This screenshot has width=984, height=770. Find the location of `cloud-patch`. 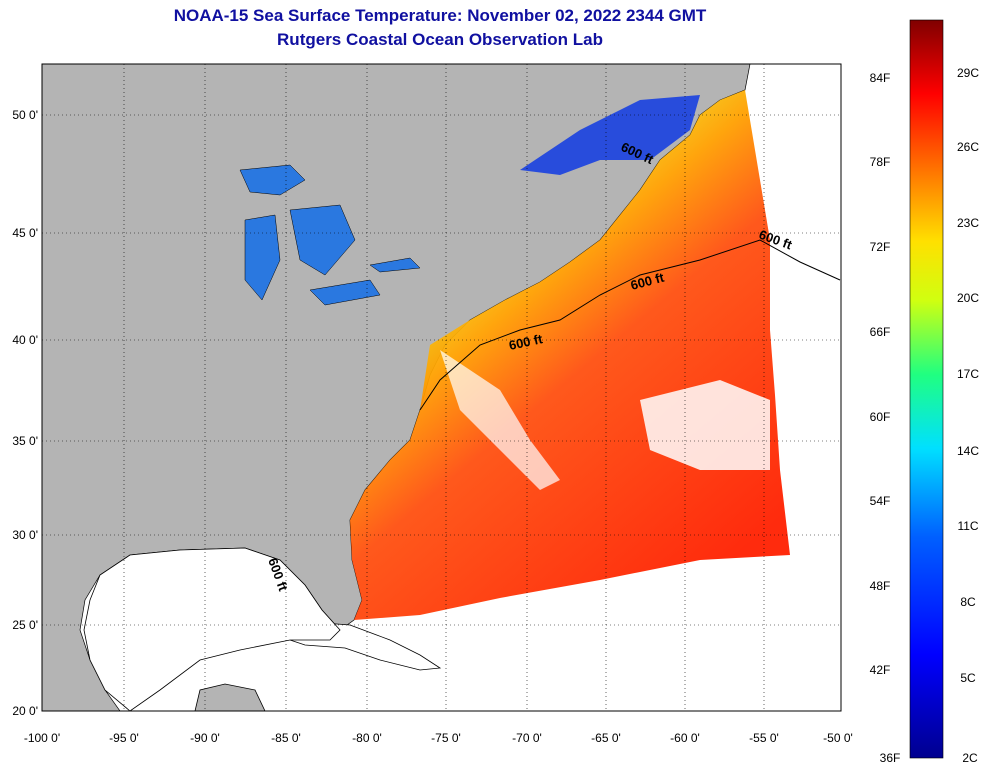

cloud-patch is located at coordinates (705, 425).